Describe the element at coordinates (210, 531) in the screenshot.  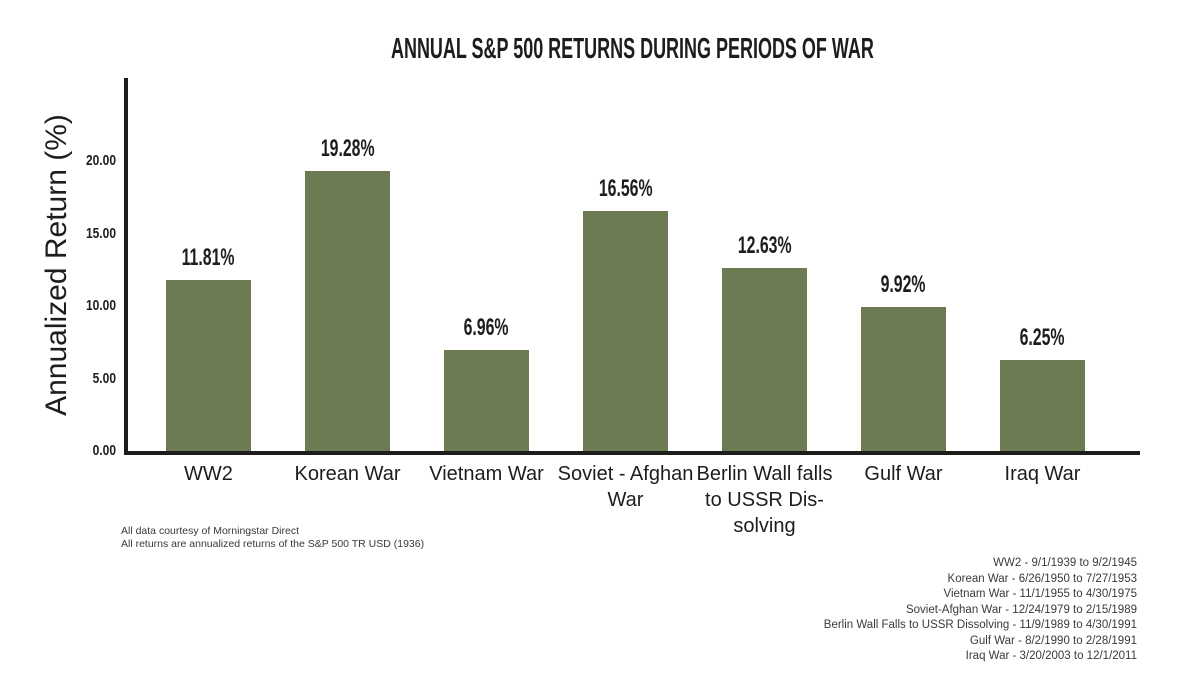
I see `footnote-line-1: All data courtesy of Morningstar Direct` at that location.